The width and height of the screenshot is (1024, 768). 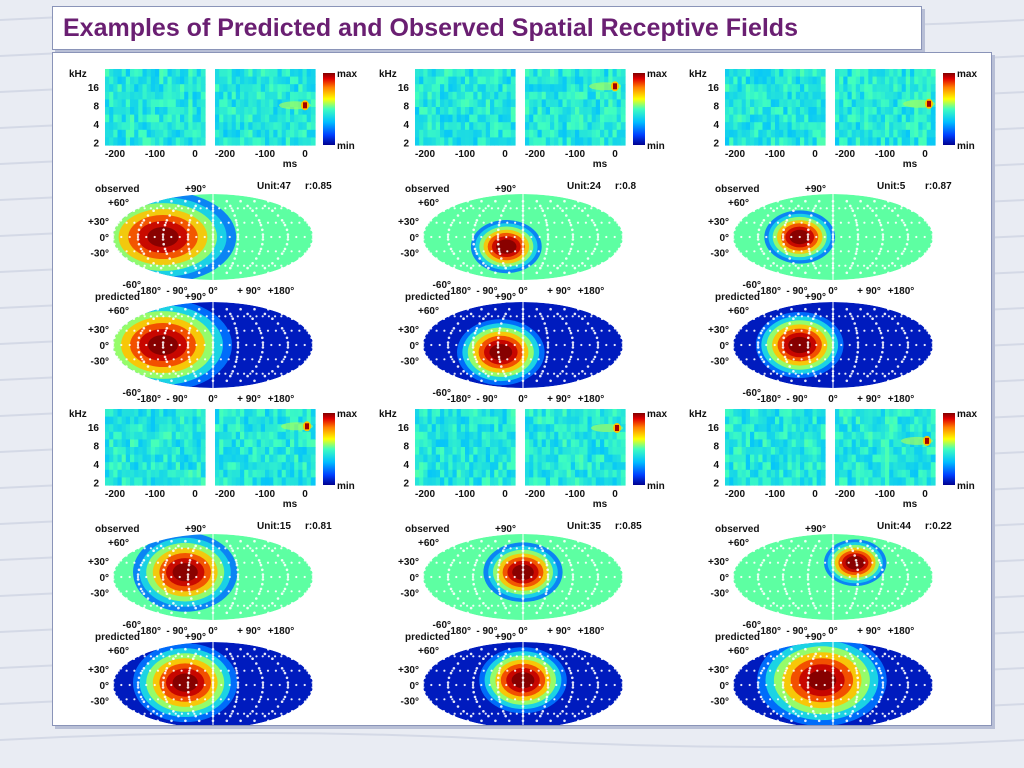 I want to click on unit-label: Unit:44, so click(x=894, y=526).